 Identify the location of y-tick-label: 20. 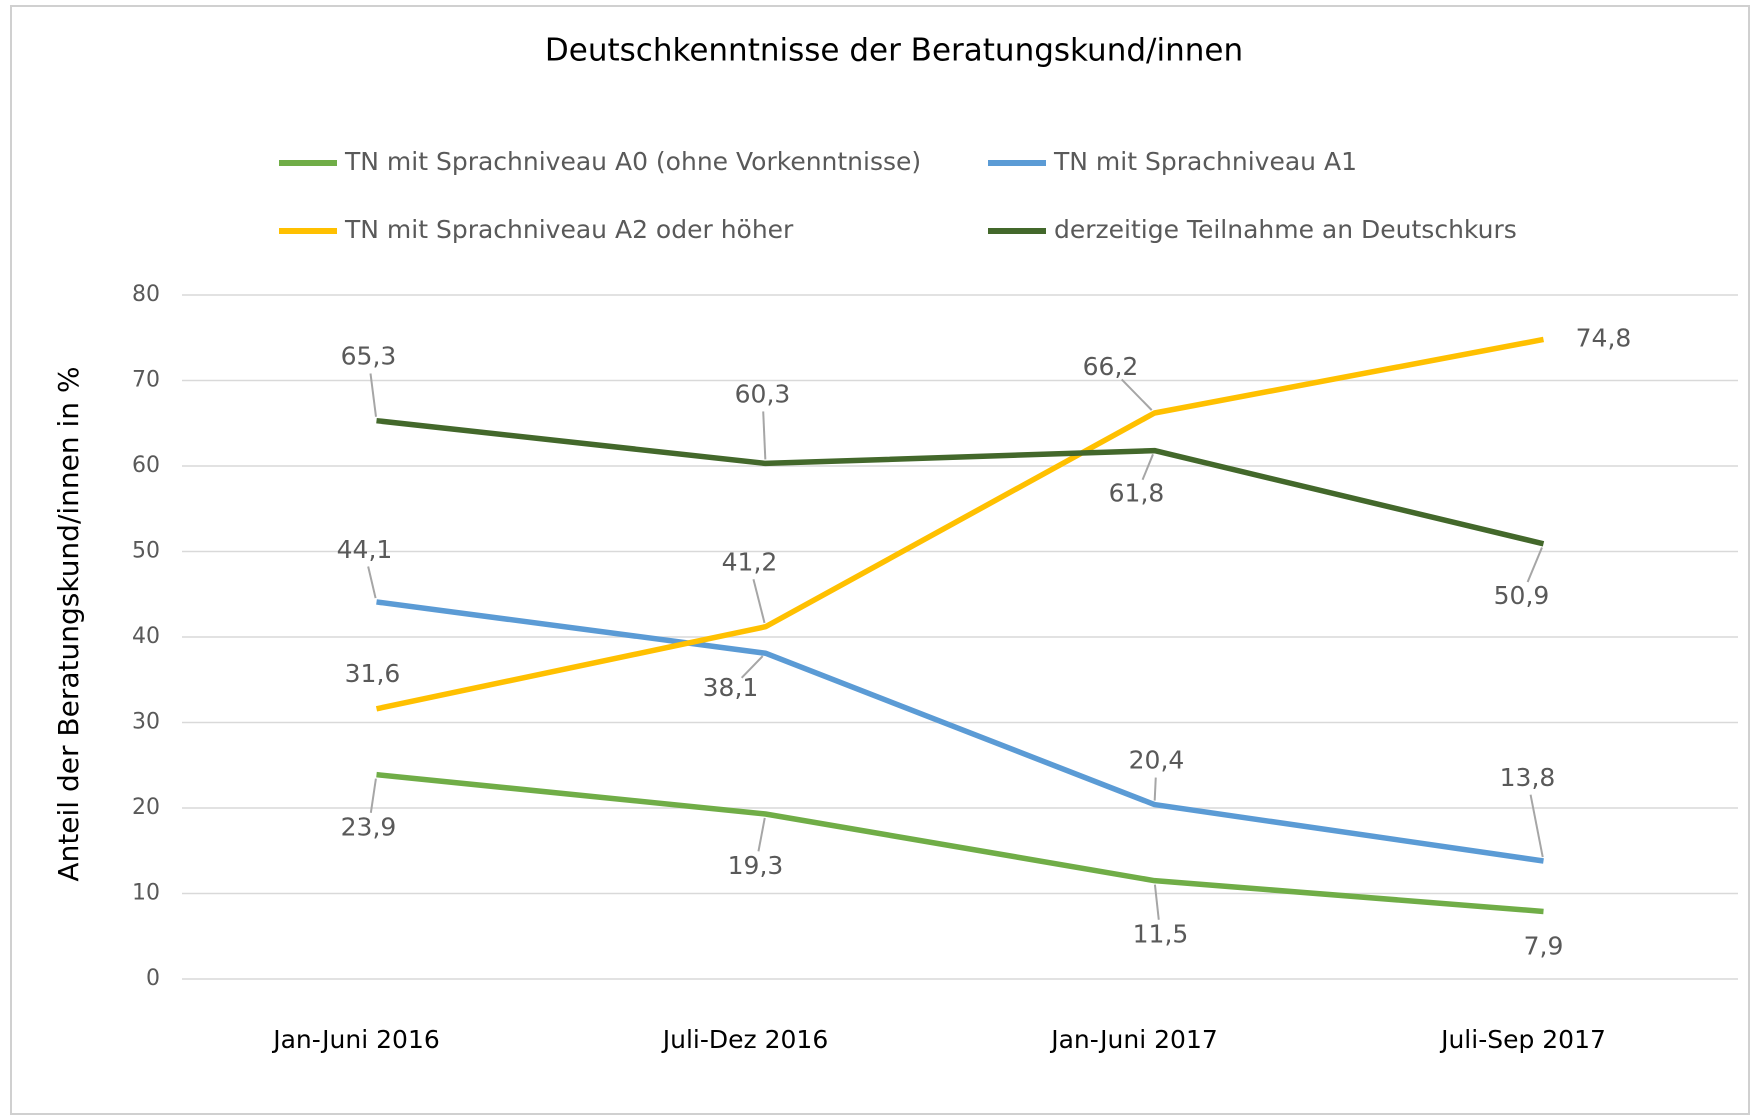
(146, 807).